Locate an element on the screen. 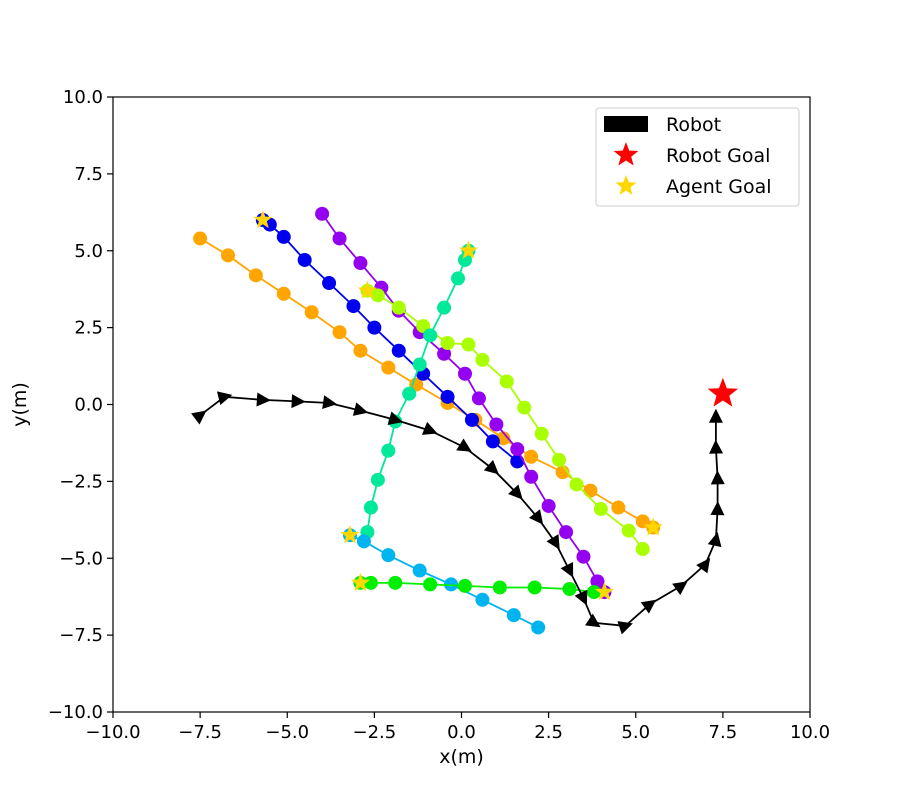  x-tick-label: 5.0 is located at coordinates (635, 732).